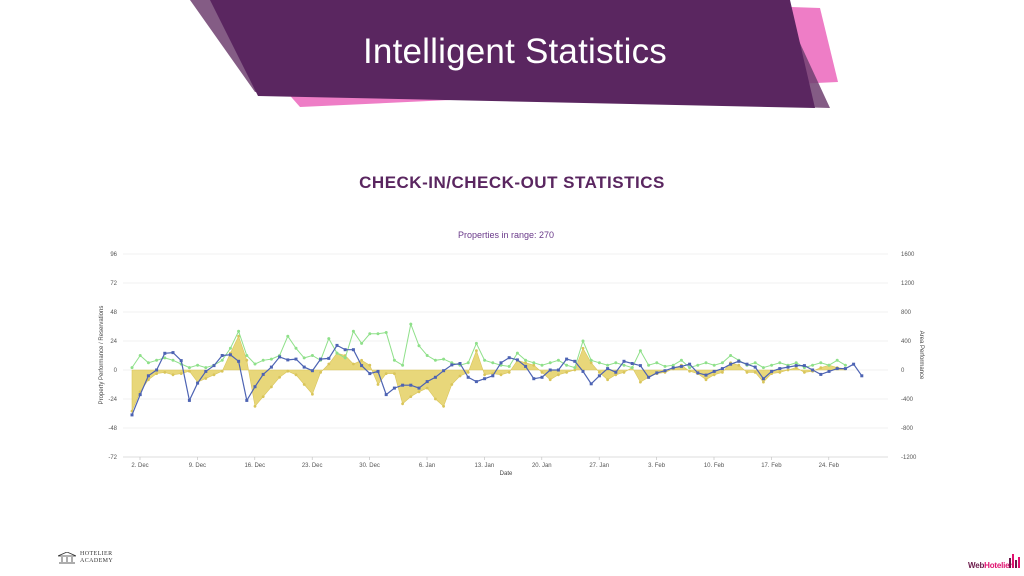 The image size is (1024, 576). I want to click on area-series-fill, so click(488, 373).